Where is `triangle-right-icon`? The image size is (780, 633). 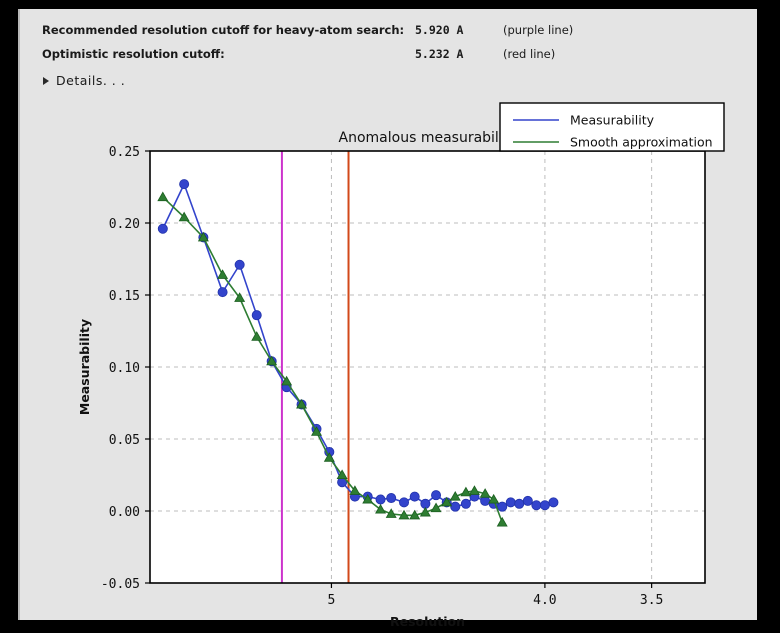 triangle-right-icon is located at coordinates (46, 80).